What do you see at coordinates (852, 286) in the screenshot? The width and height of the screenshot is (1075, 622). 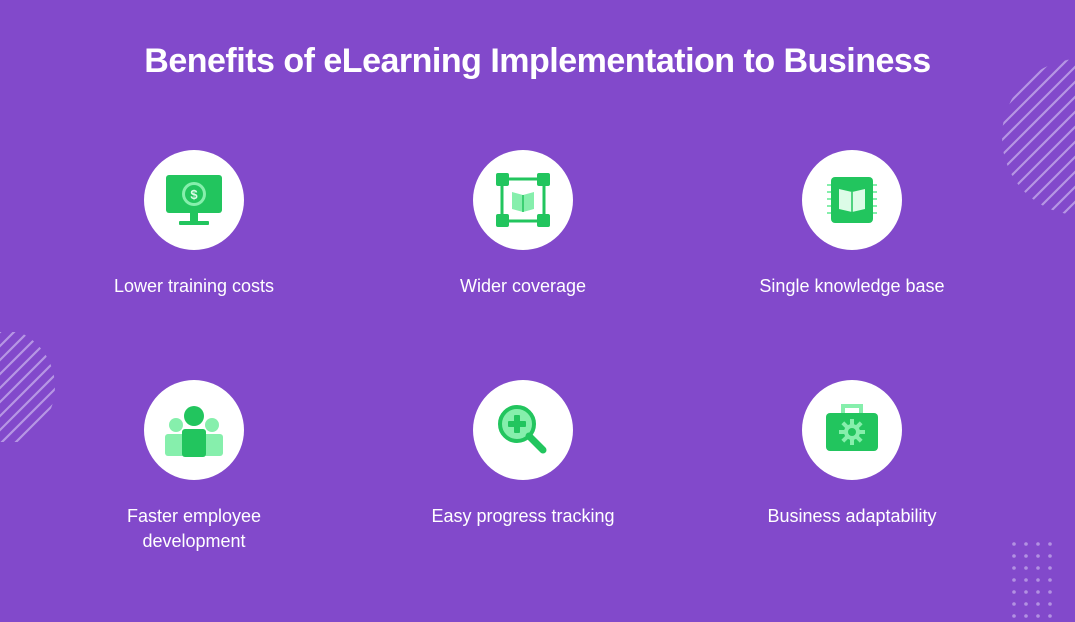 I see `benefit-label: Single knowledge base` at bounding box center [852, 286].